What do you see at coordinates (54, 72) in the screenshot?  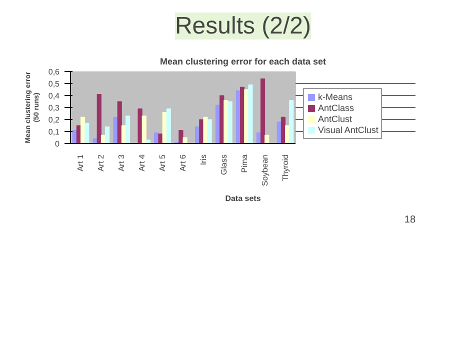 I see `y-tick-label: 0,6` at bounding box center [54, 72].